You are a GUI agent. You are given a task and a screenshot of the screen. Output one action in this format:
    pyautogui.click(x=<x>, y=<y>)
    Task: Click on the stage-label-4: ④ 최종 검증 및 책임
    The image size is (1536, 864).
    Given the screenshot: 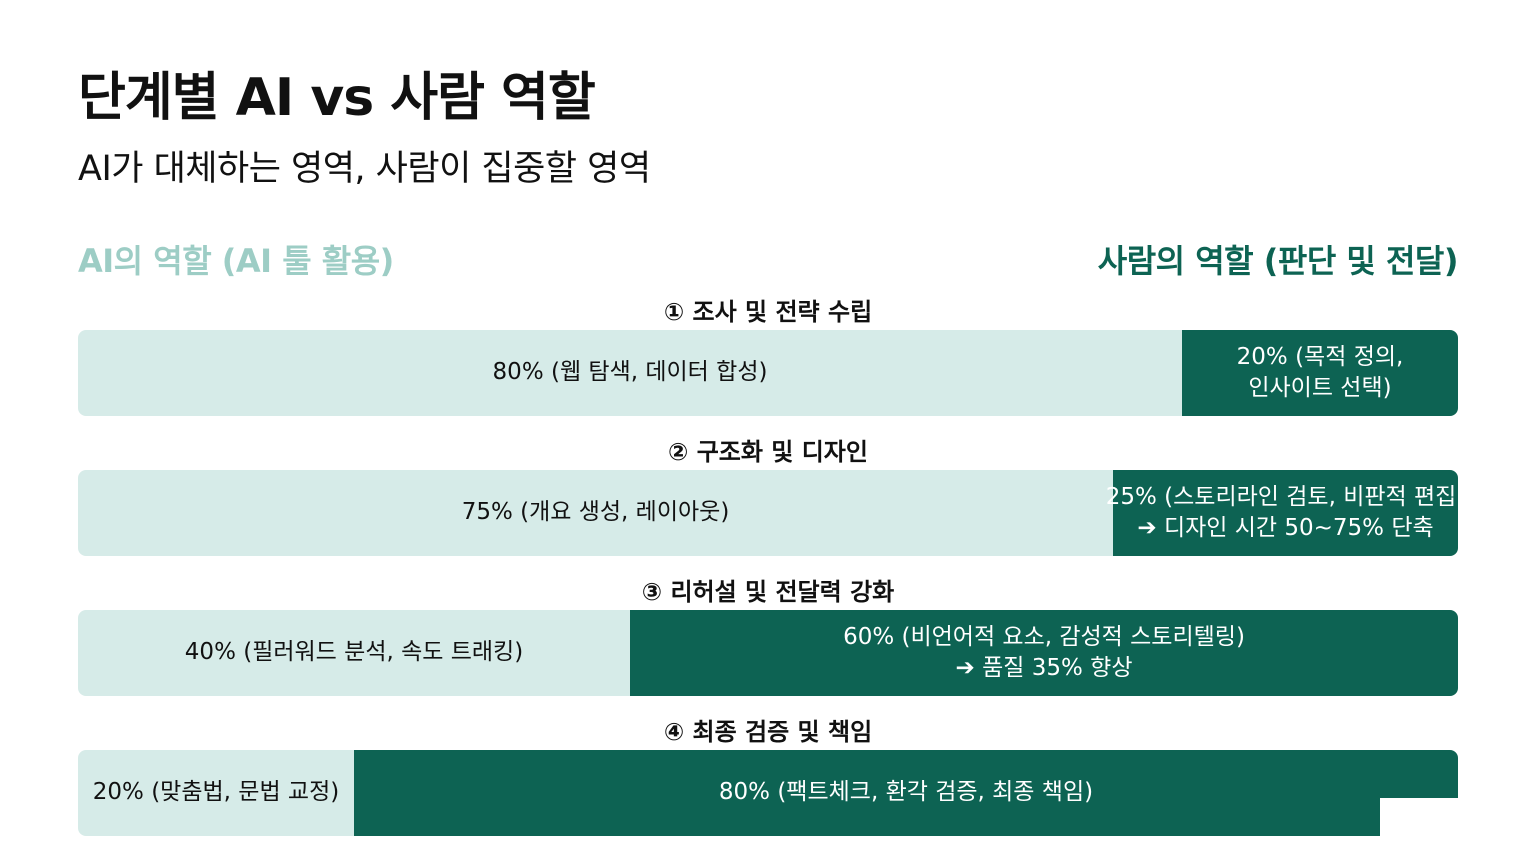 What is the action you would take?
    pyautogui.click(x=768, y=732)
    